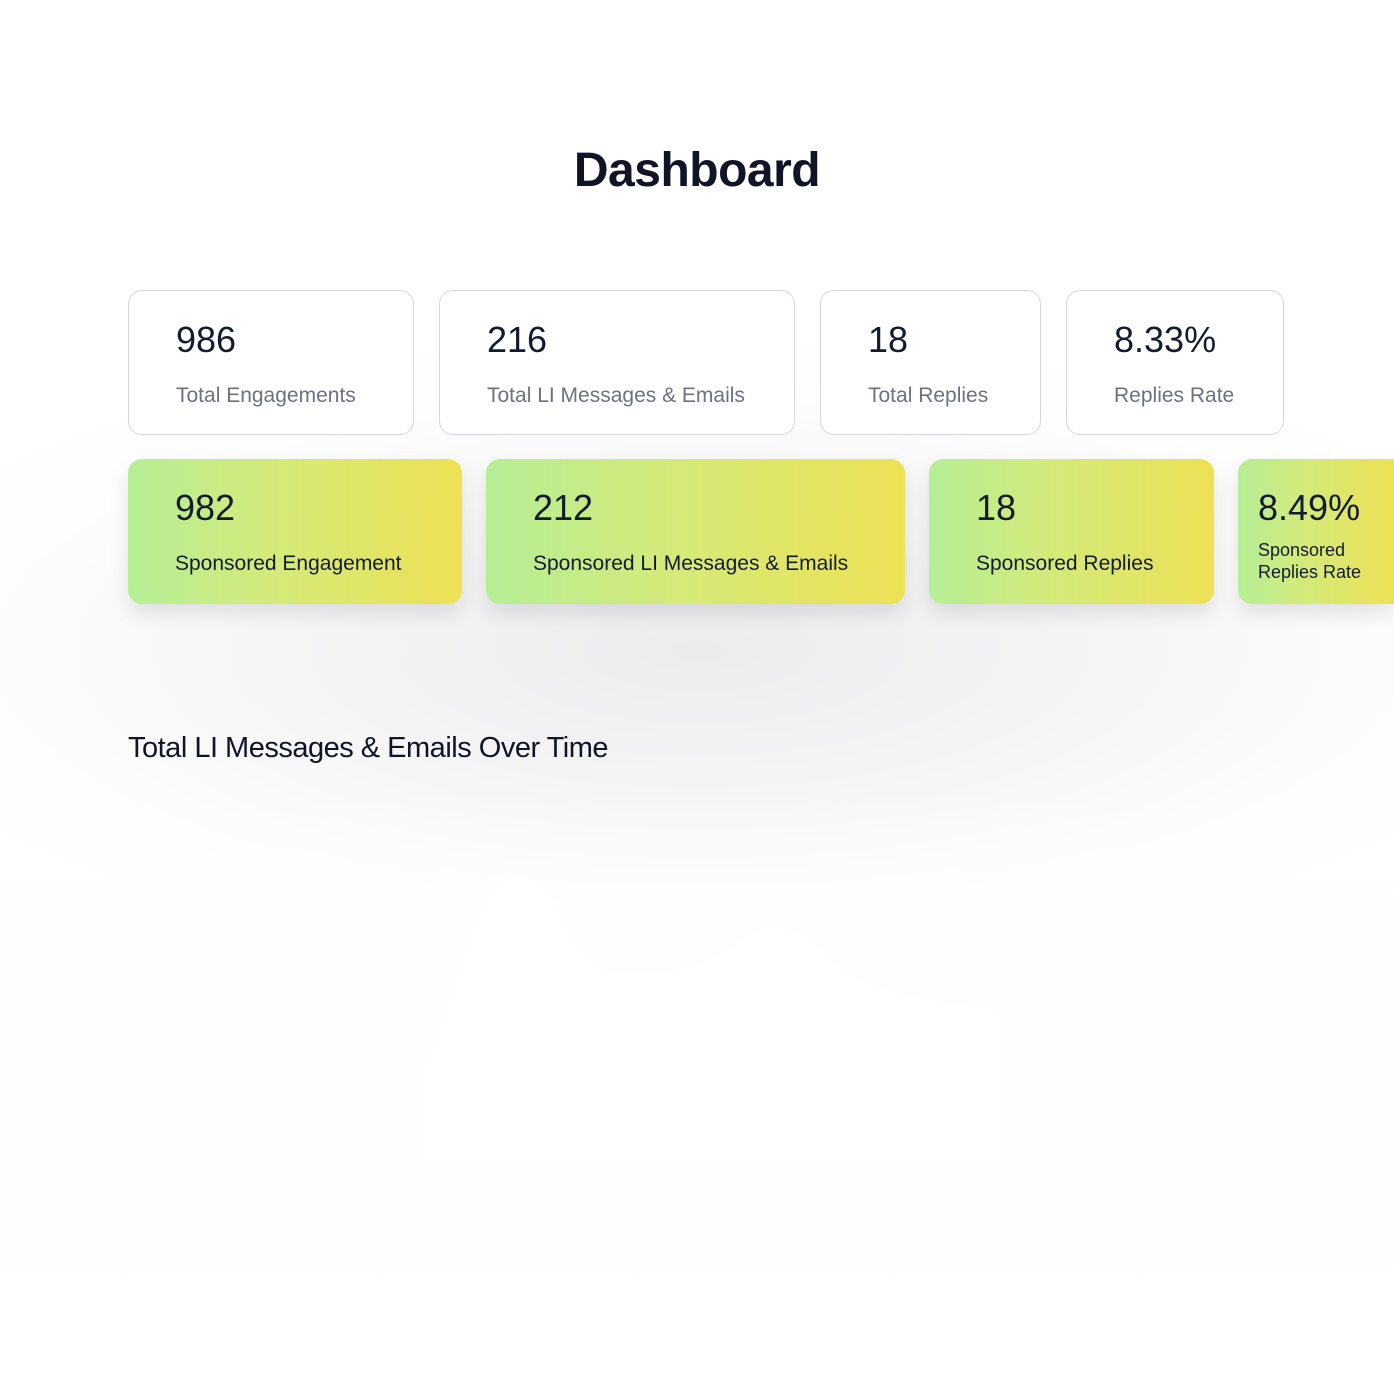 The width and height of the screenshot is (1394, 1394). What do you see at coordinates (930, 362) in the screenshot?
I see `stat-card-total-replies: 18 Total Replies` at bounding box center [930, 362].